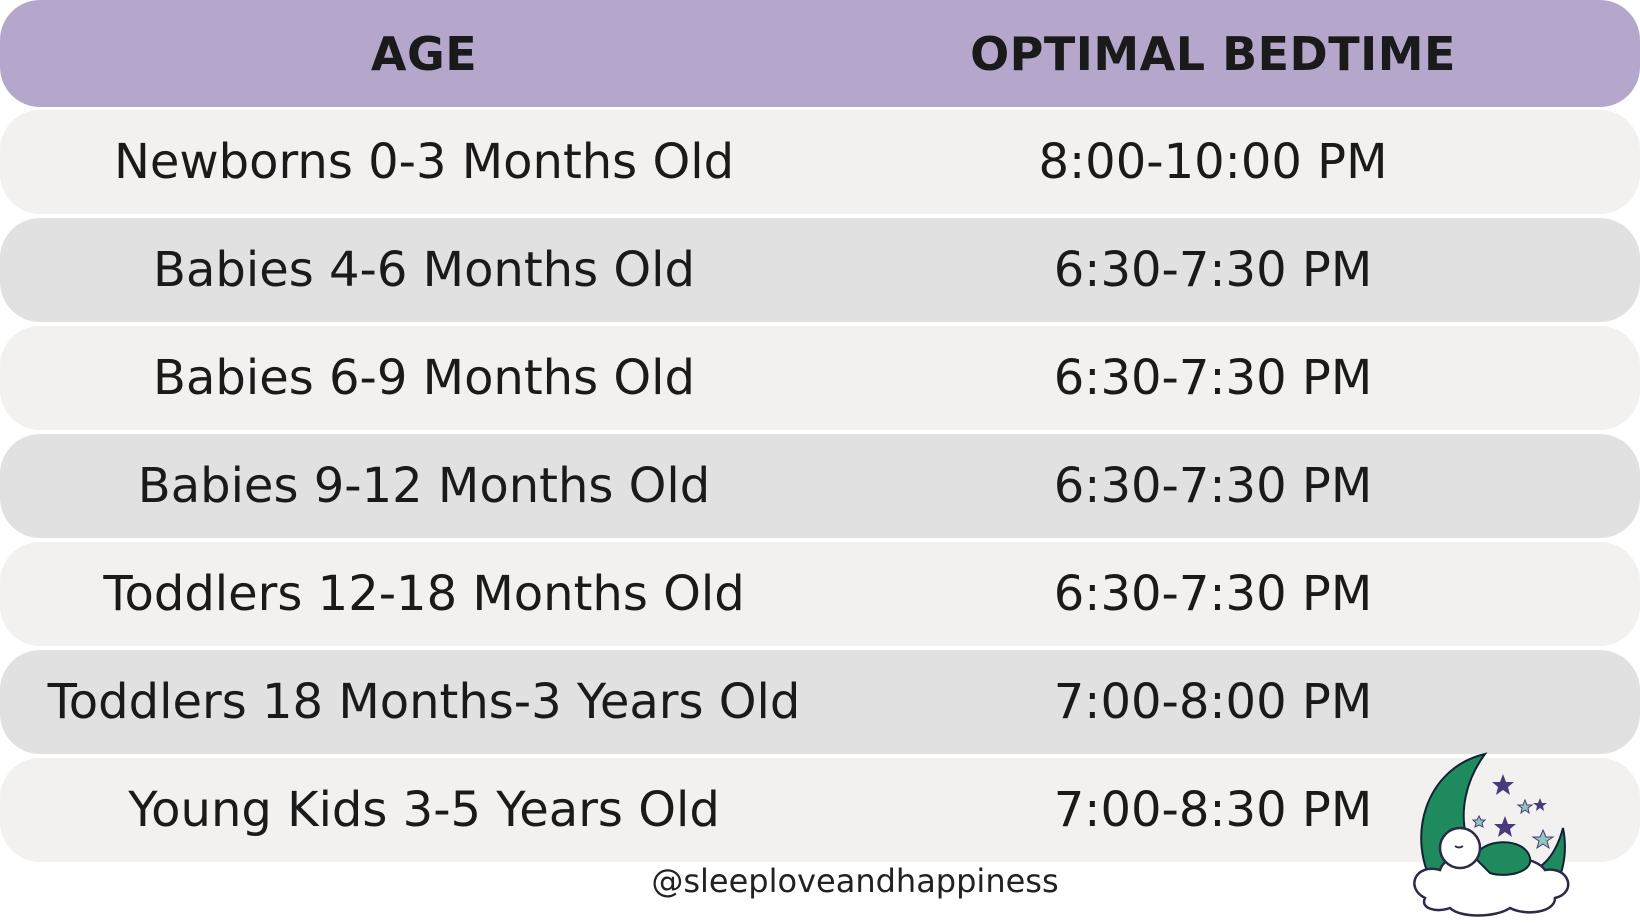  I want to click on bedtime-cell: 8:00-10:00 PM, so click(1213, 162).